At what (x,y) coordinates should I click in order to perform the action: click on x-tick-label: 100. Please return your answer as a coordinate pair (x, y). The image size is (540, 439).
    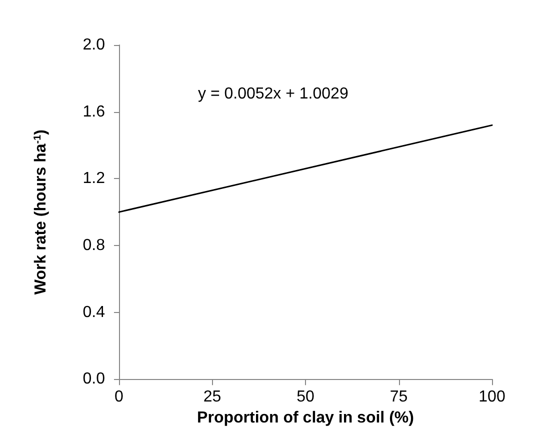
    Looking at the image, I should click on (492, 397).